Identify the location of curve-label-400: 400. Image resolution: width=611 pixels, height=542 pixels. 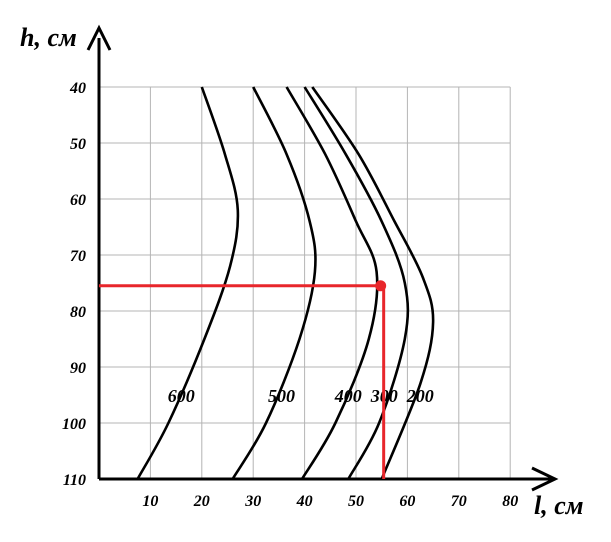
(348, 396).